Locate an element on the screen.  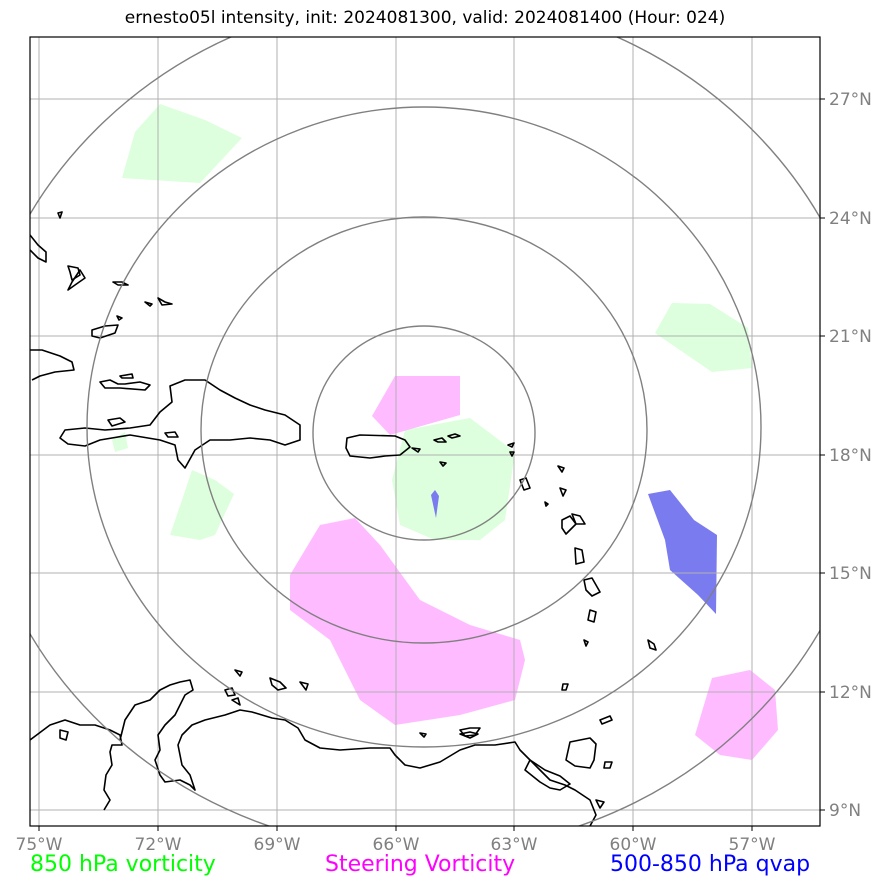
coast-south-america is located at coordinates (313, 751).